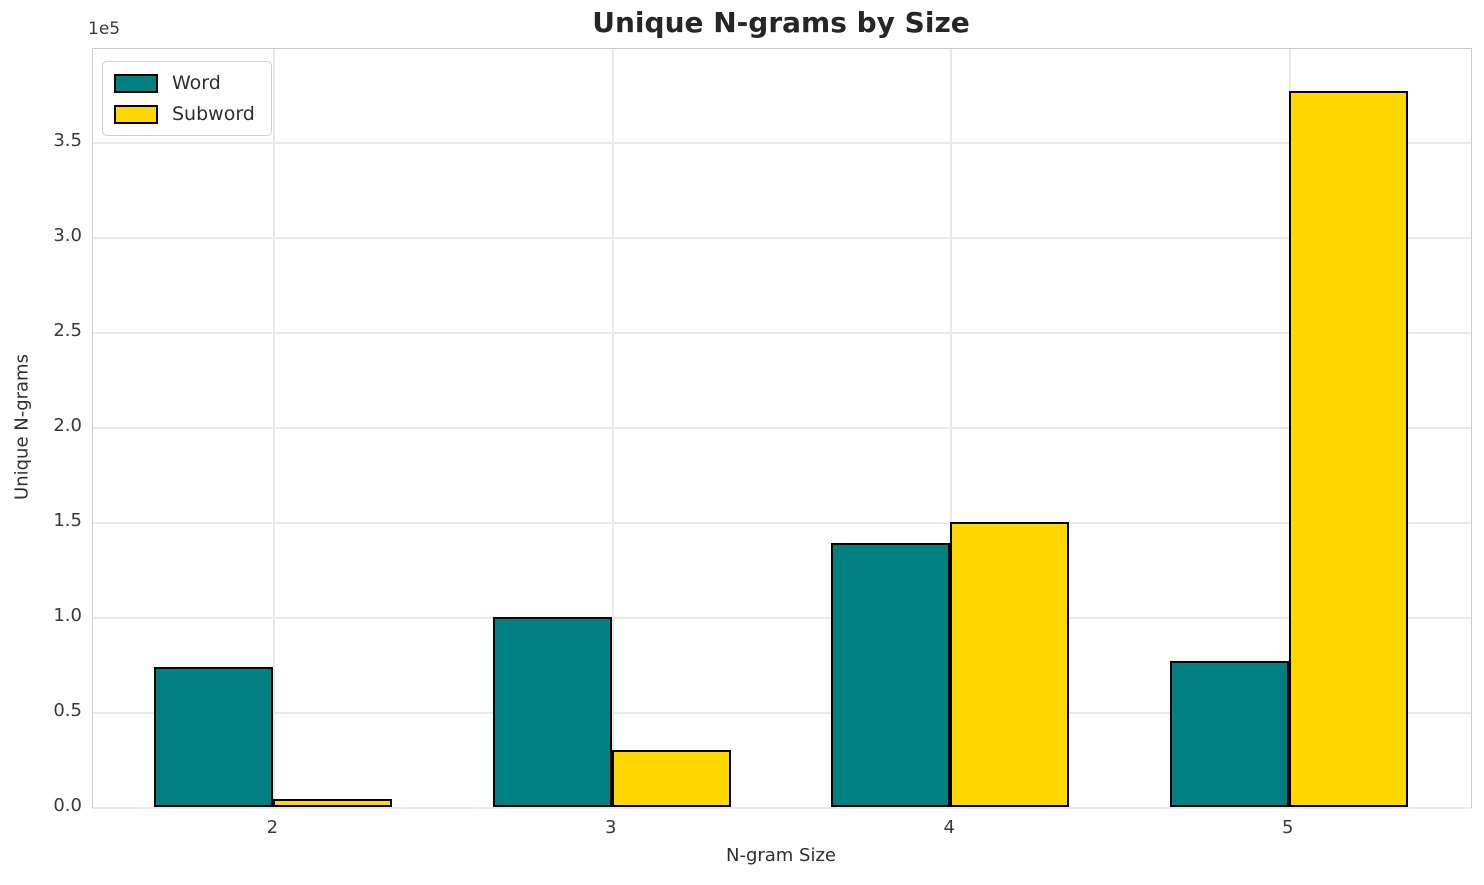 Image resolution: width=1484 pixels, height=885 pixels. What do you see at coordinates (782, 333) in the screenshot?
I see `h-gridline-2.5` at bounding box center [782, 333].